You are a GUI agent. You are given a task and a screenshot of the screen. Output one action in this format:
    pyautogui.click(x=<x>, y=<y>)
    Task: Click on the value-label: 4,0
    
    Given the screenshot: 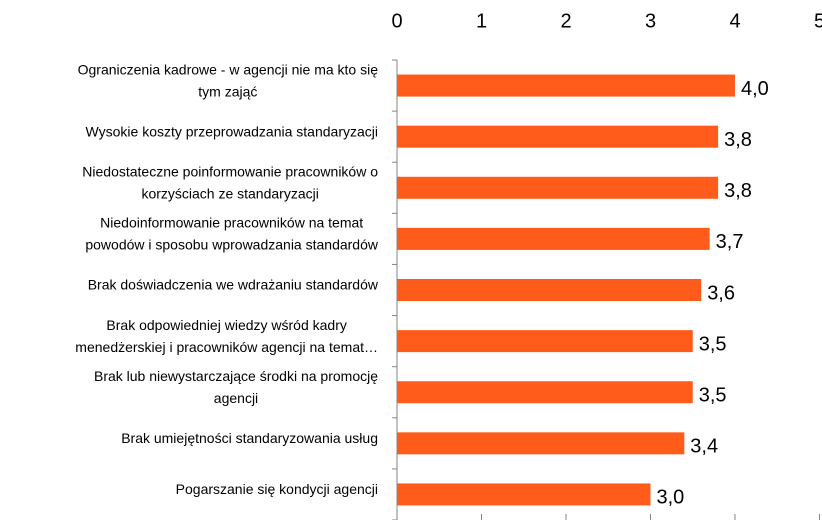 What is the action you would take?
    pyautogui.click(x=755, y=89)
    